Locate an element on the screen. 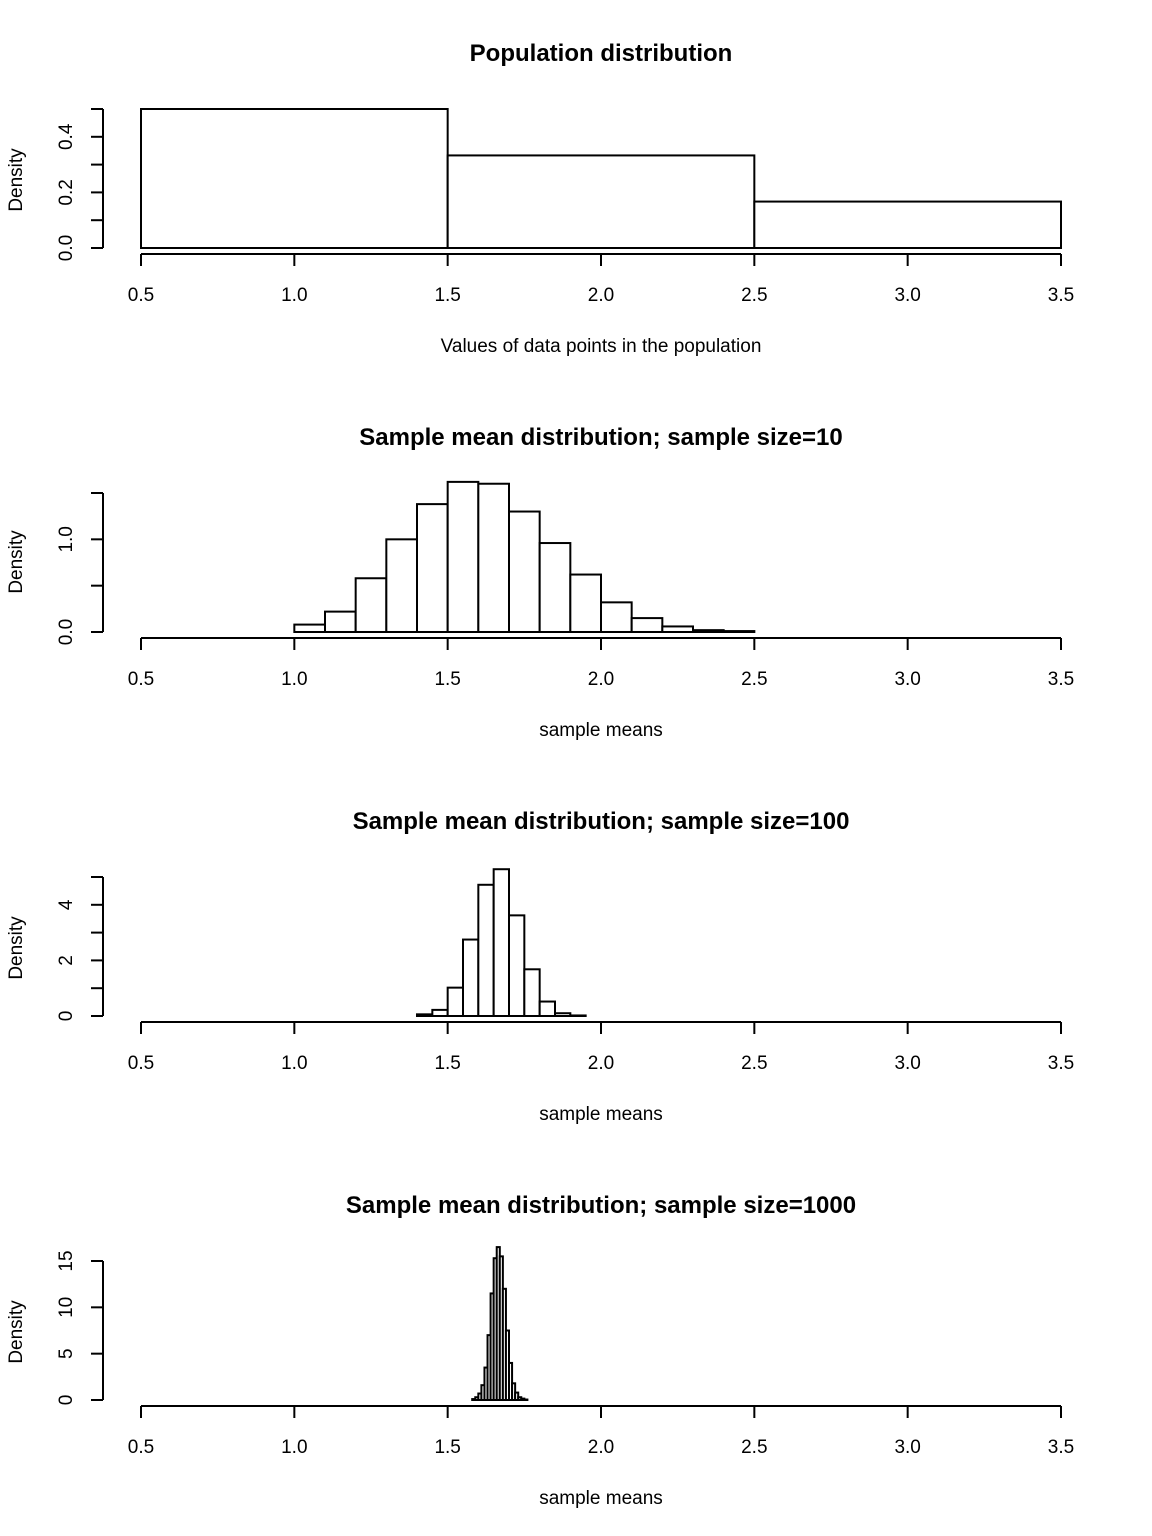 The height and width of the screenshot is (1536, 1152). x-axis-label: Values of data points in the population is located at coordinates (601, 346).